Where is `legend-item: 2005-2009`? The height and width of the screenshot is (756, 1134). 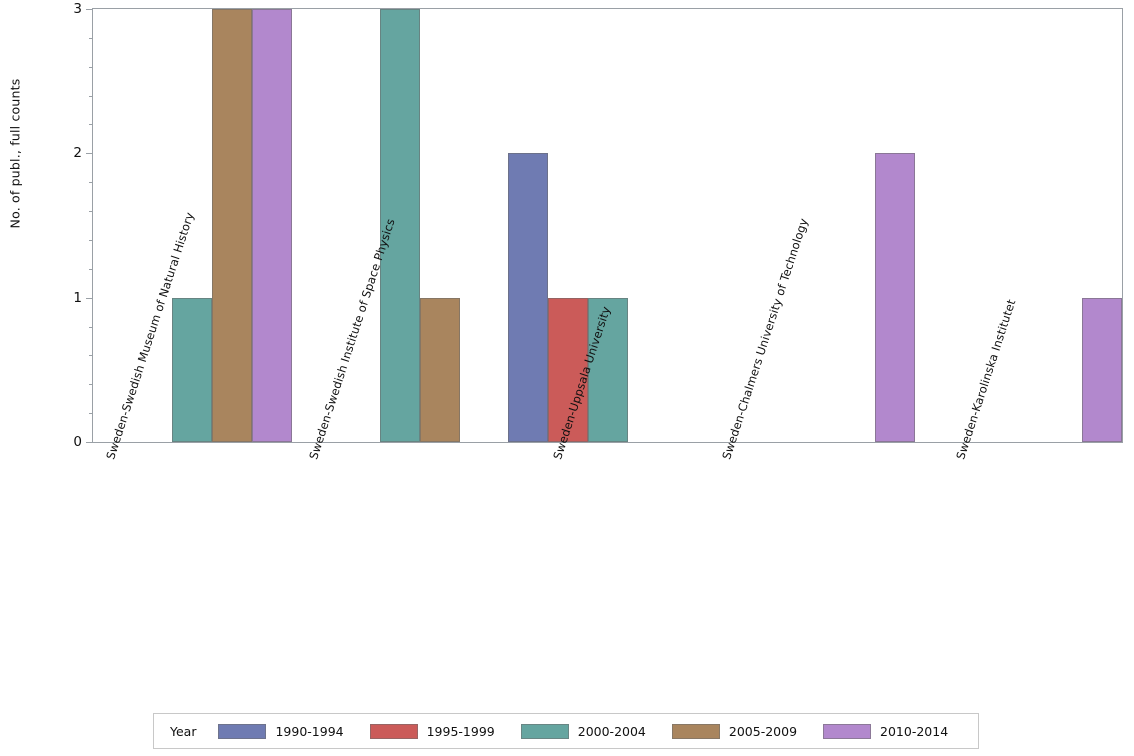 legend-item: 2005-2009 is located at coordinates (734, 731).